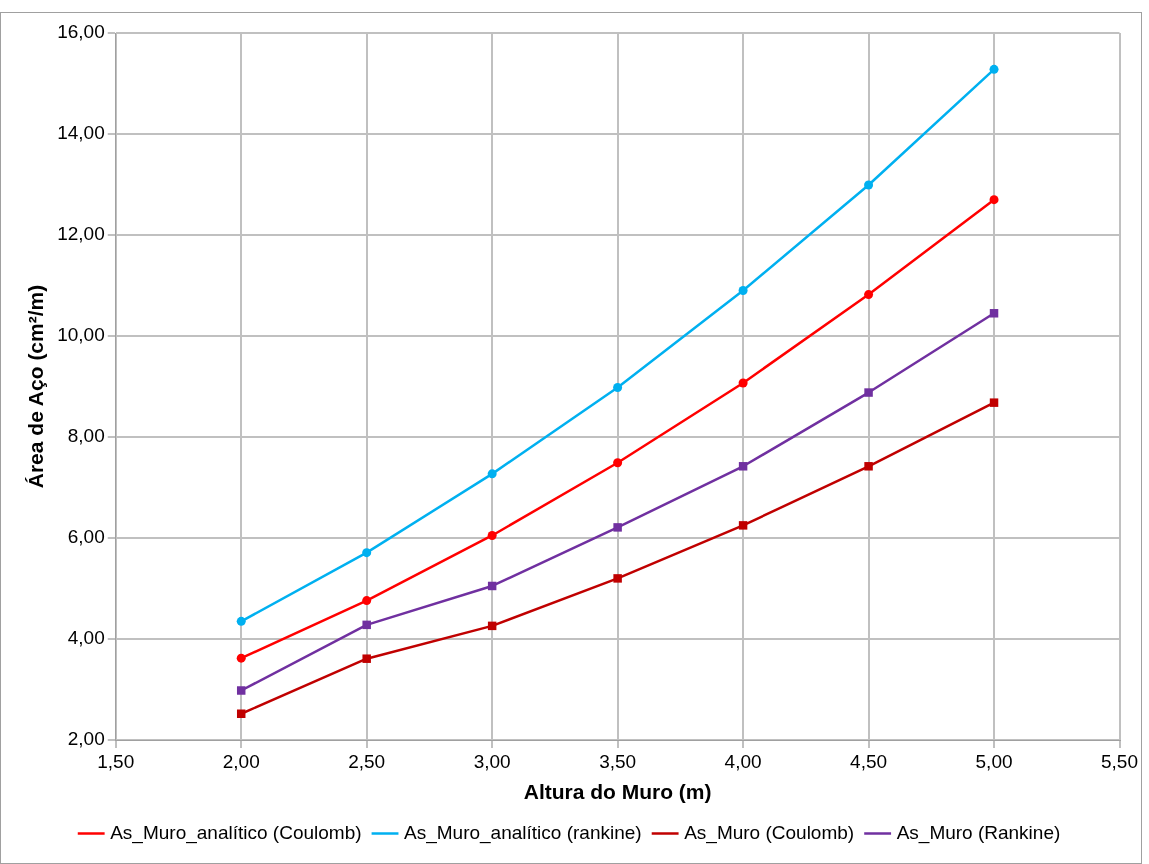 This screenshot has width=1149, height=864. What do you see at coordinates (618, 761) in the screenshot?
I see `x-tick-label: 3,50` at bounding box center [618, 761].